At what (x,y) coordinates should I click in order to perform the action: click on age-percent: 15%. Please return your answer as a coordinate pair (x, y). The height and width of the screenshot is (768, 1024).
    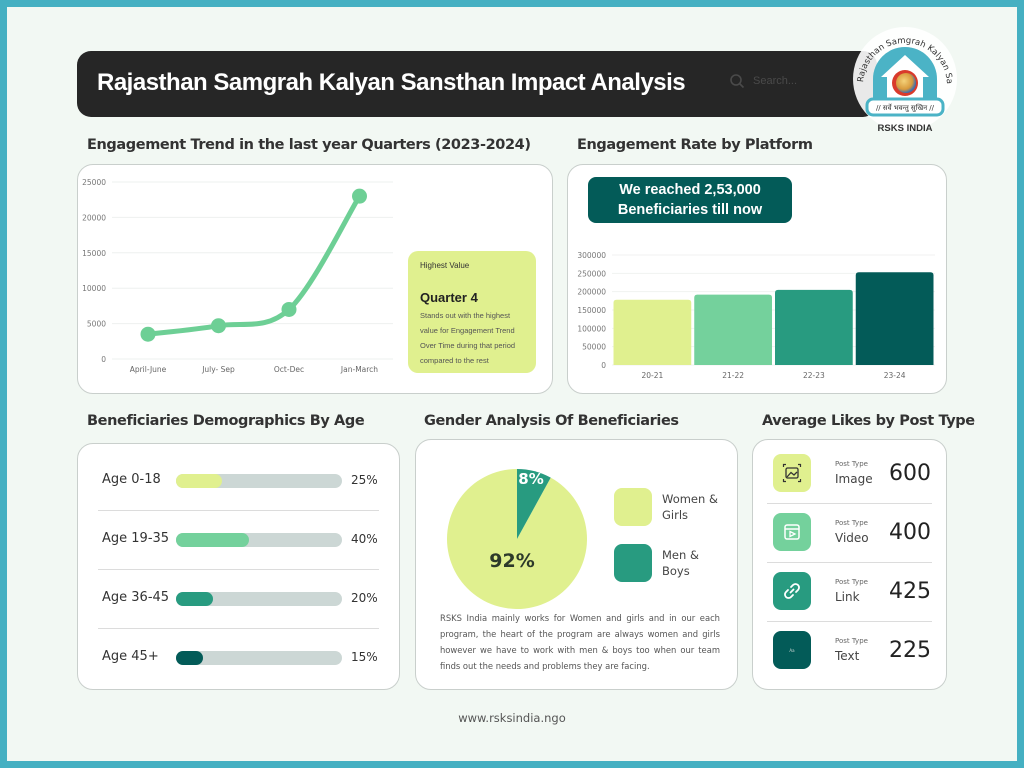
    Looking at the image, I should click on (364, 657).